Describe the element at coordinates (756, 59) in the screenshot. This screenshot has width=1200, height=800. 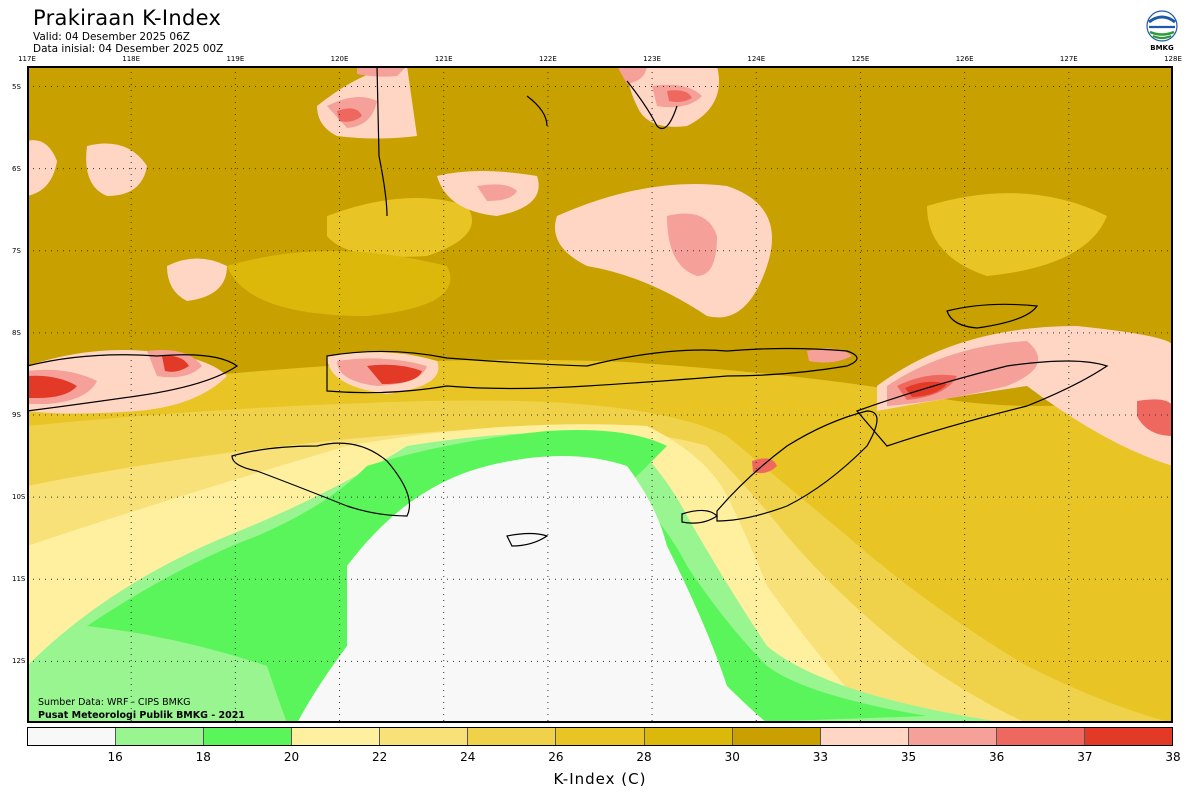
I see `lon-tick-label: 124E` at that location.